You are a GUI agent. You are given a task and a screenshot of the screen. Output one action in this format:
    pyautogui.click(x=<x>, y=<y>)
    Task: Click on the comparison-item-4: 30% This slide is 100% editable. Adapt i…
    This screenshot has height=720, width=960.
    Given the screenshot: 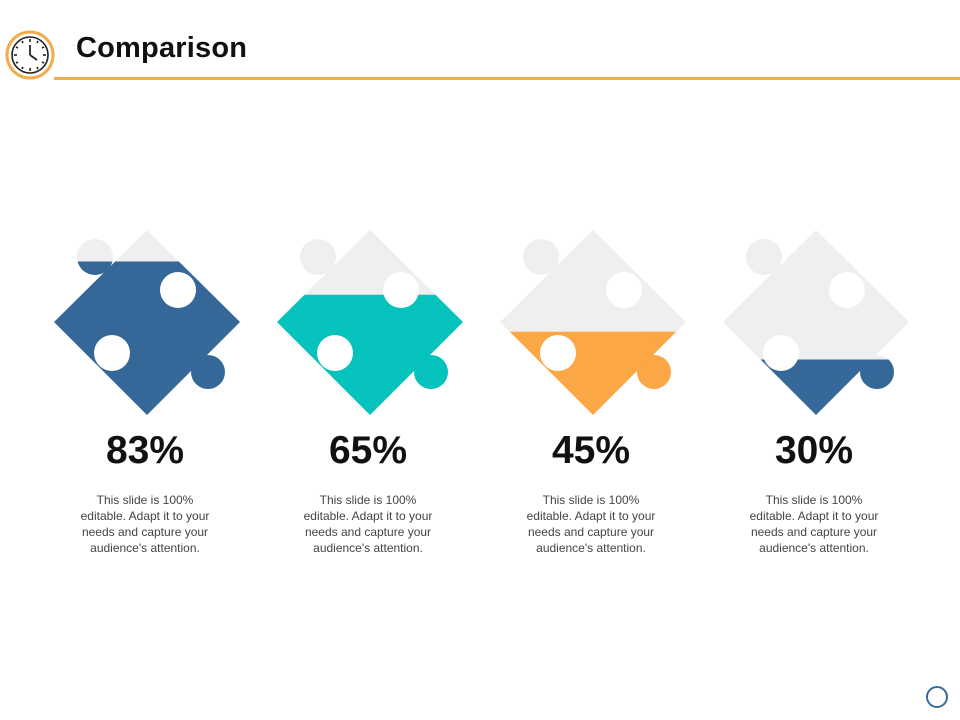 What is the action you would take?
    pyautogui.click(x=819, y=395)
    